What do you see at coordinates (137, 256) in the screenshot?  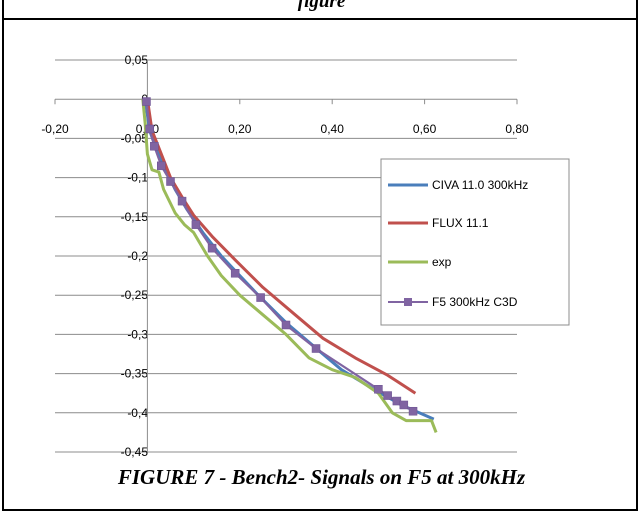 I see `y-tick-label: -0,2` at bounding box center [137, 256].